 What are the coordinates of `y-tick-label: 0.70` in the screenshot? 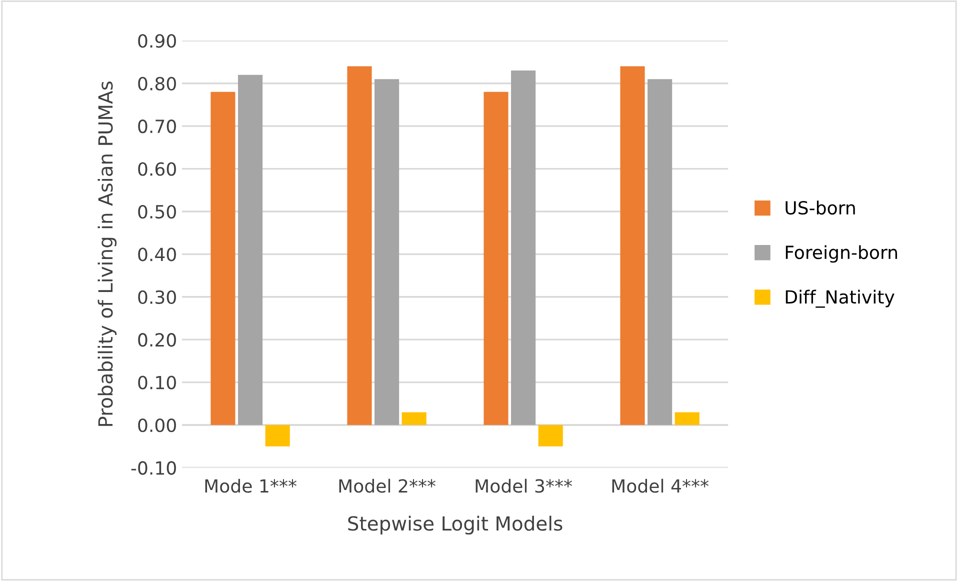 It's located at (157, 127).